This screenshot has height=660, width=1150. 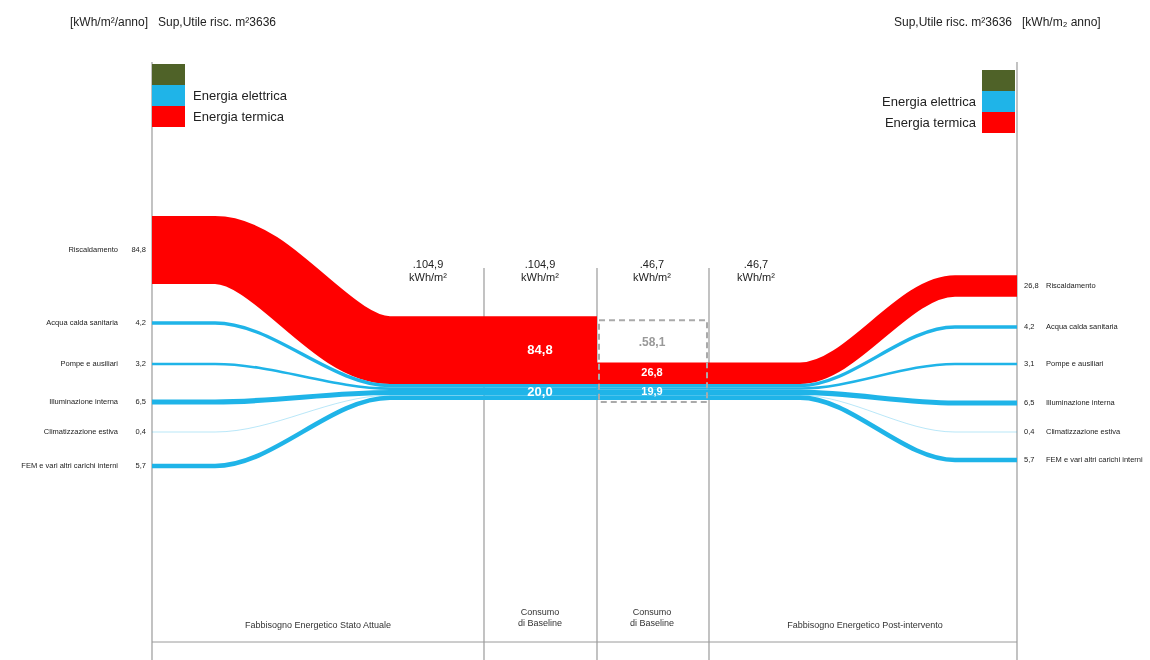 I want to click on text: 84,8, so click(x=540, y=350).